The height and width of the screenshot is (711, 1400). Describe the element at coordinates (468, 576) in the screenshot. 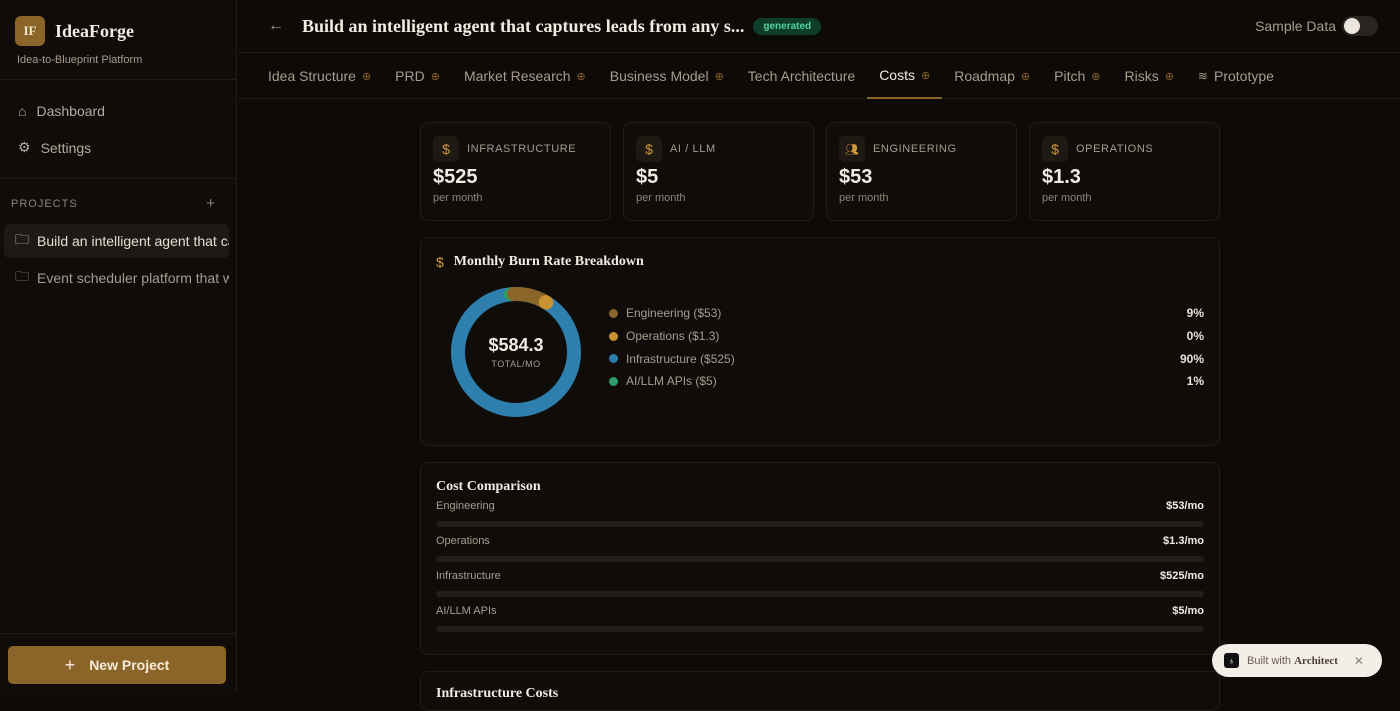

I see `row-label: Infrastructure` at that location.